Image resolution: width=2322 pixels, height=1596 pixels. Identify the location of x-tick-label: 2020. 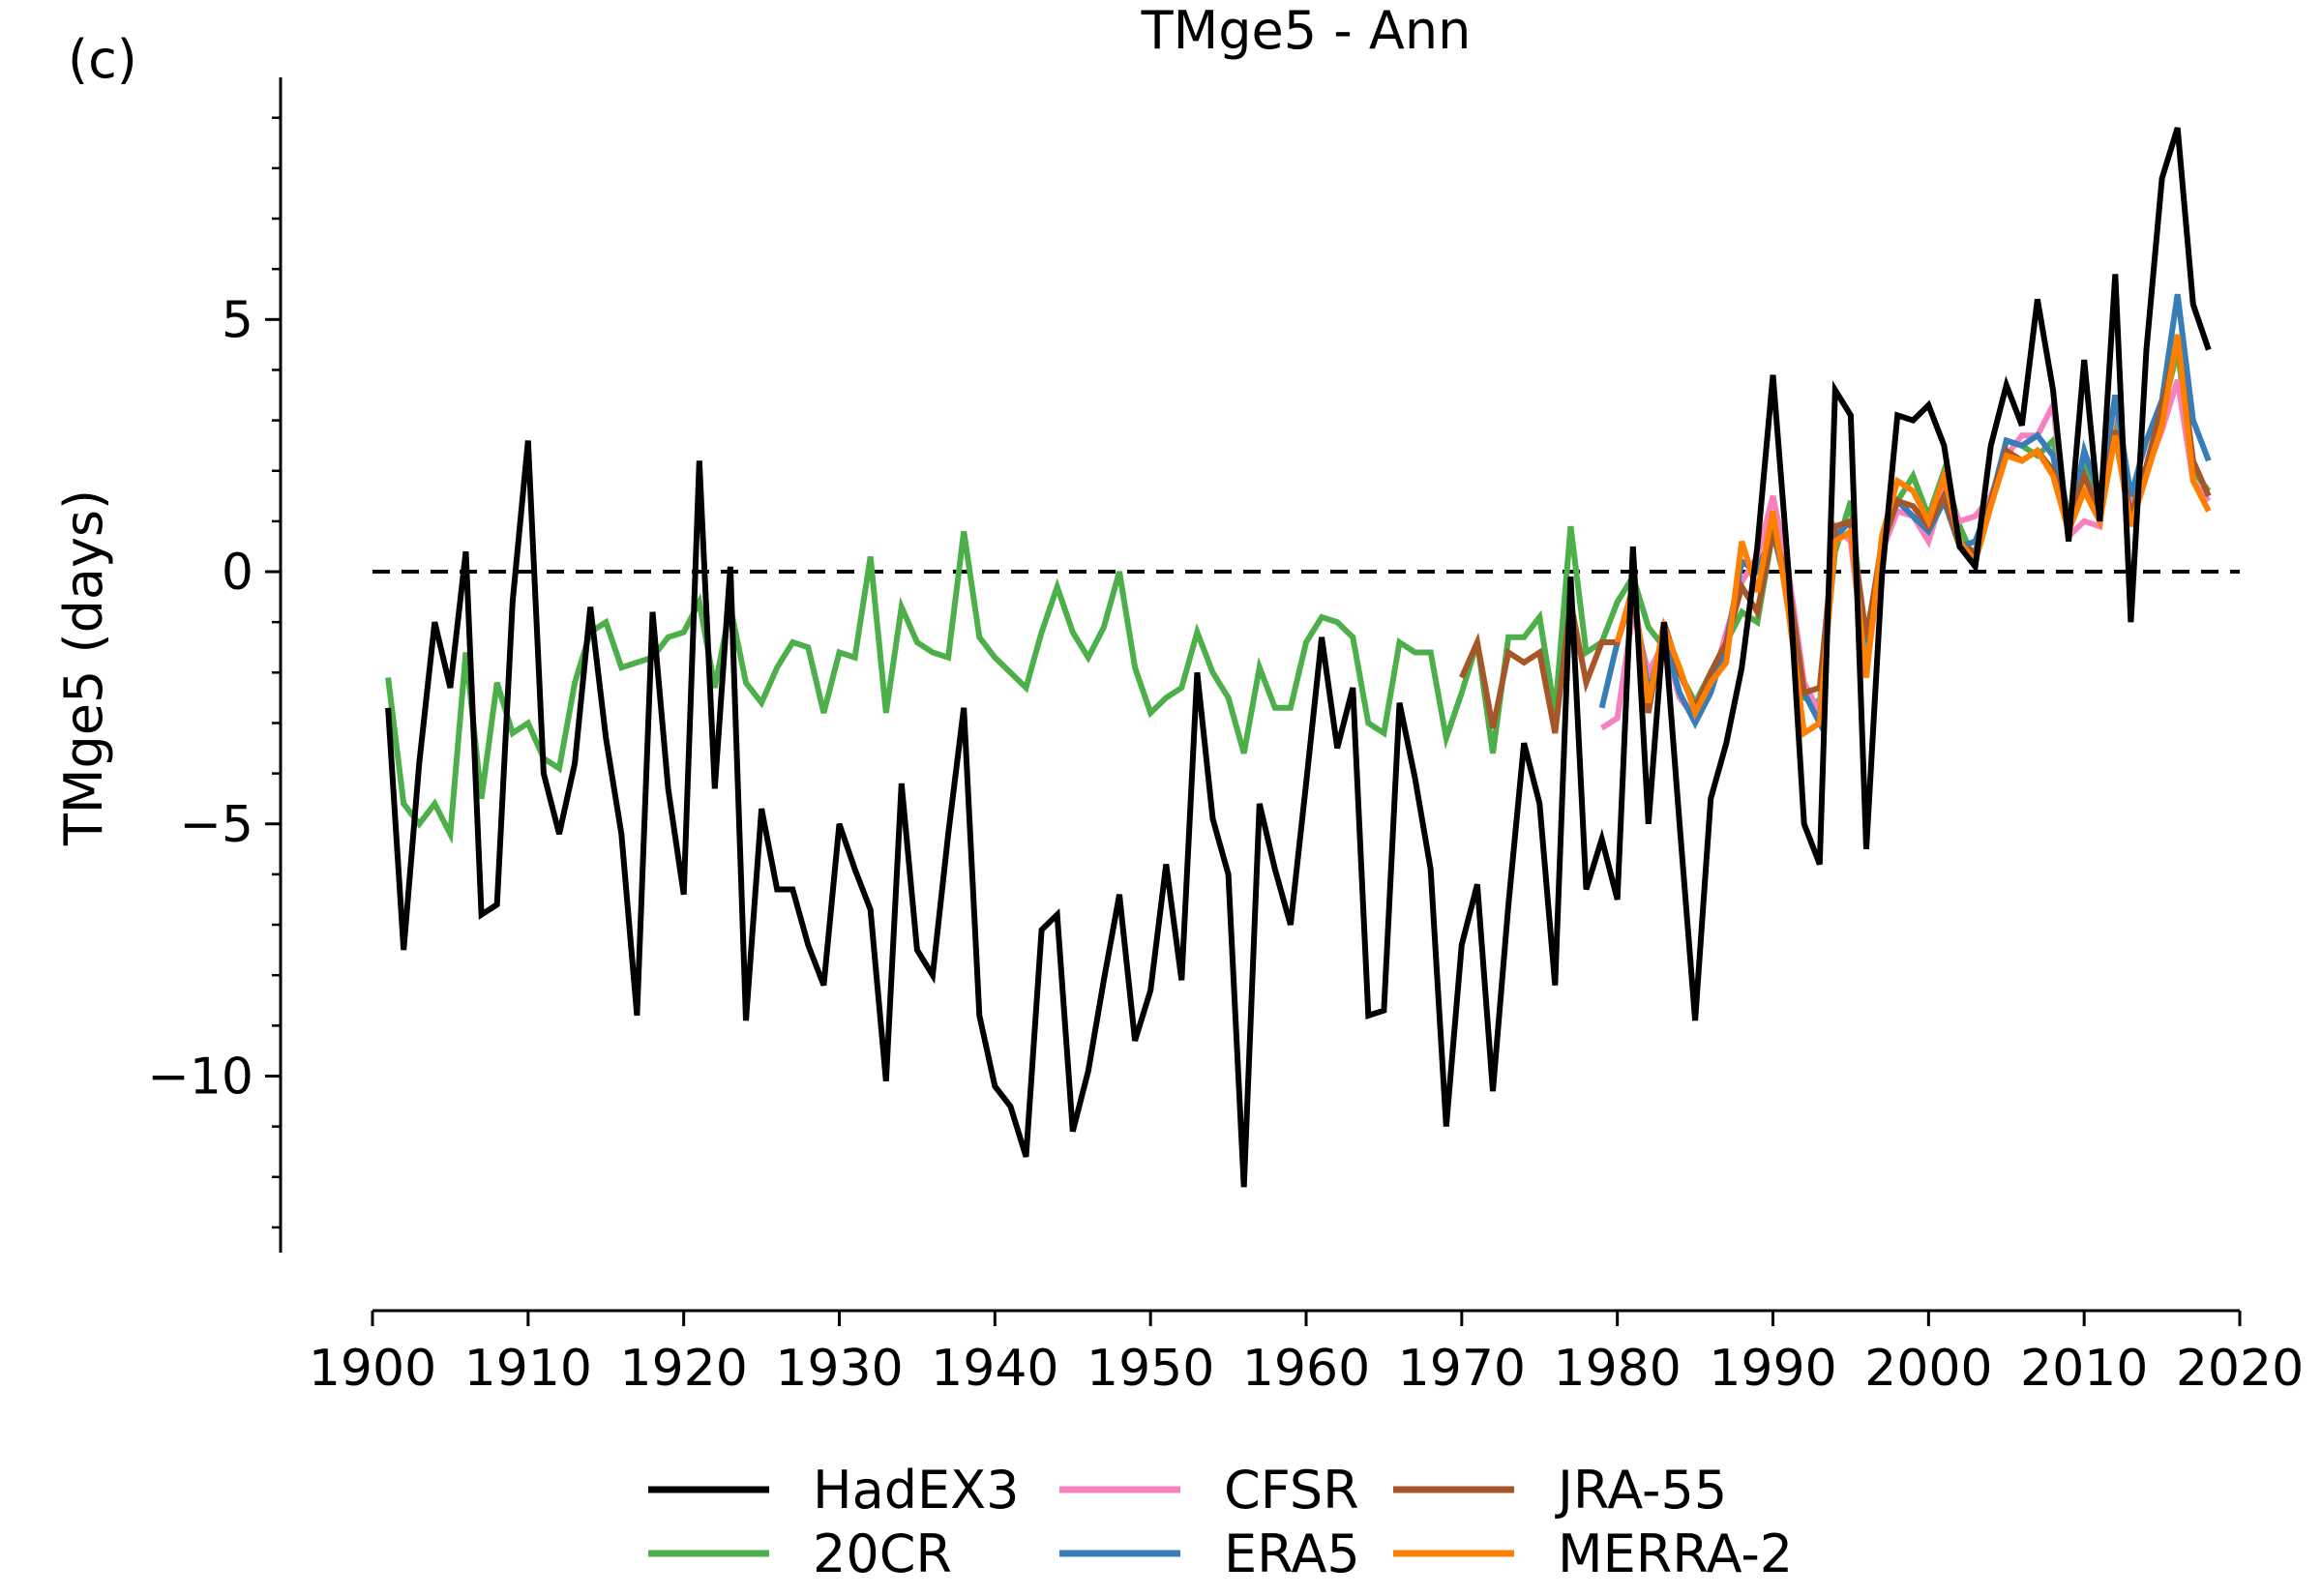
(2240, 1369).